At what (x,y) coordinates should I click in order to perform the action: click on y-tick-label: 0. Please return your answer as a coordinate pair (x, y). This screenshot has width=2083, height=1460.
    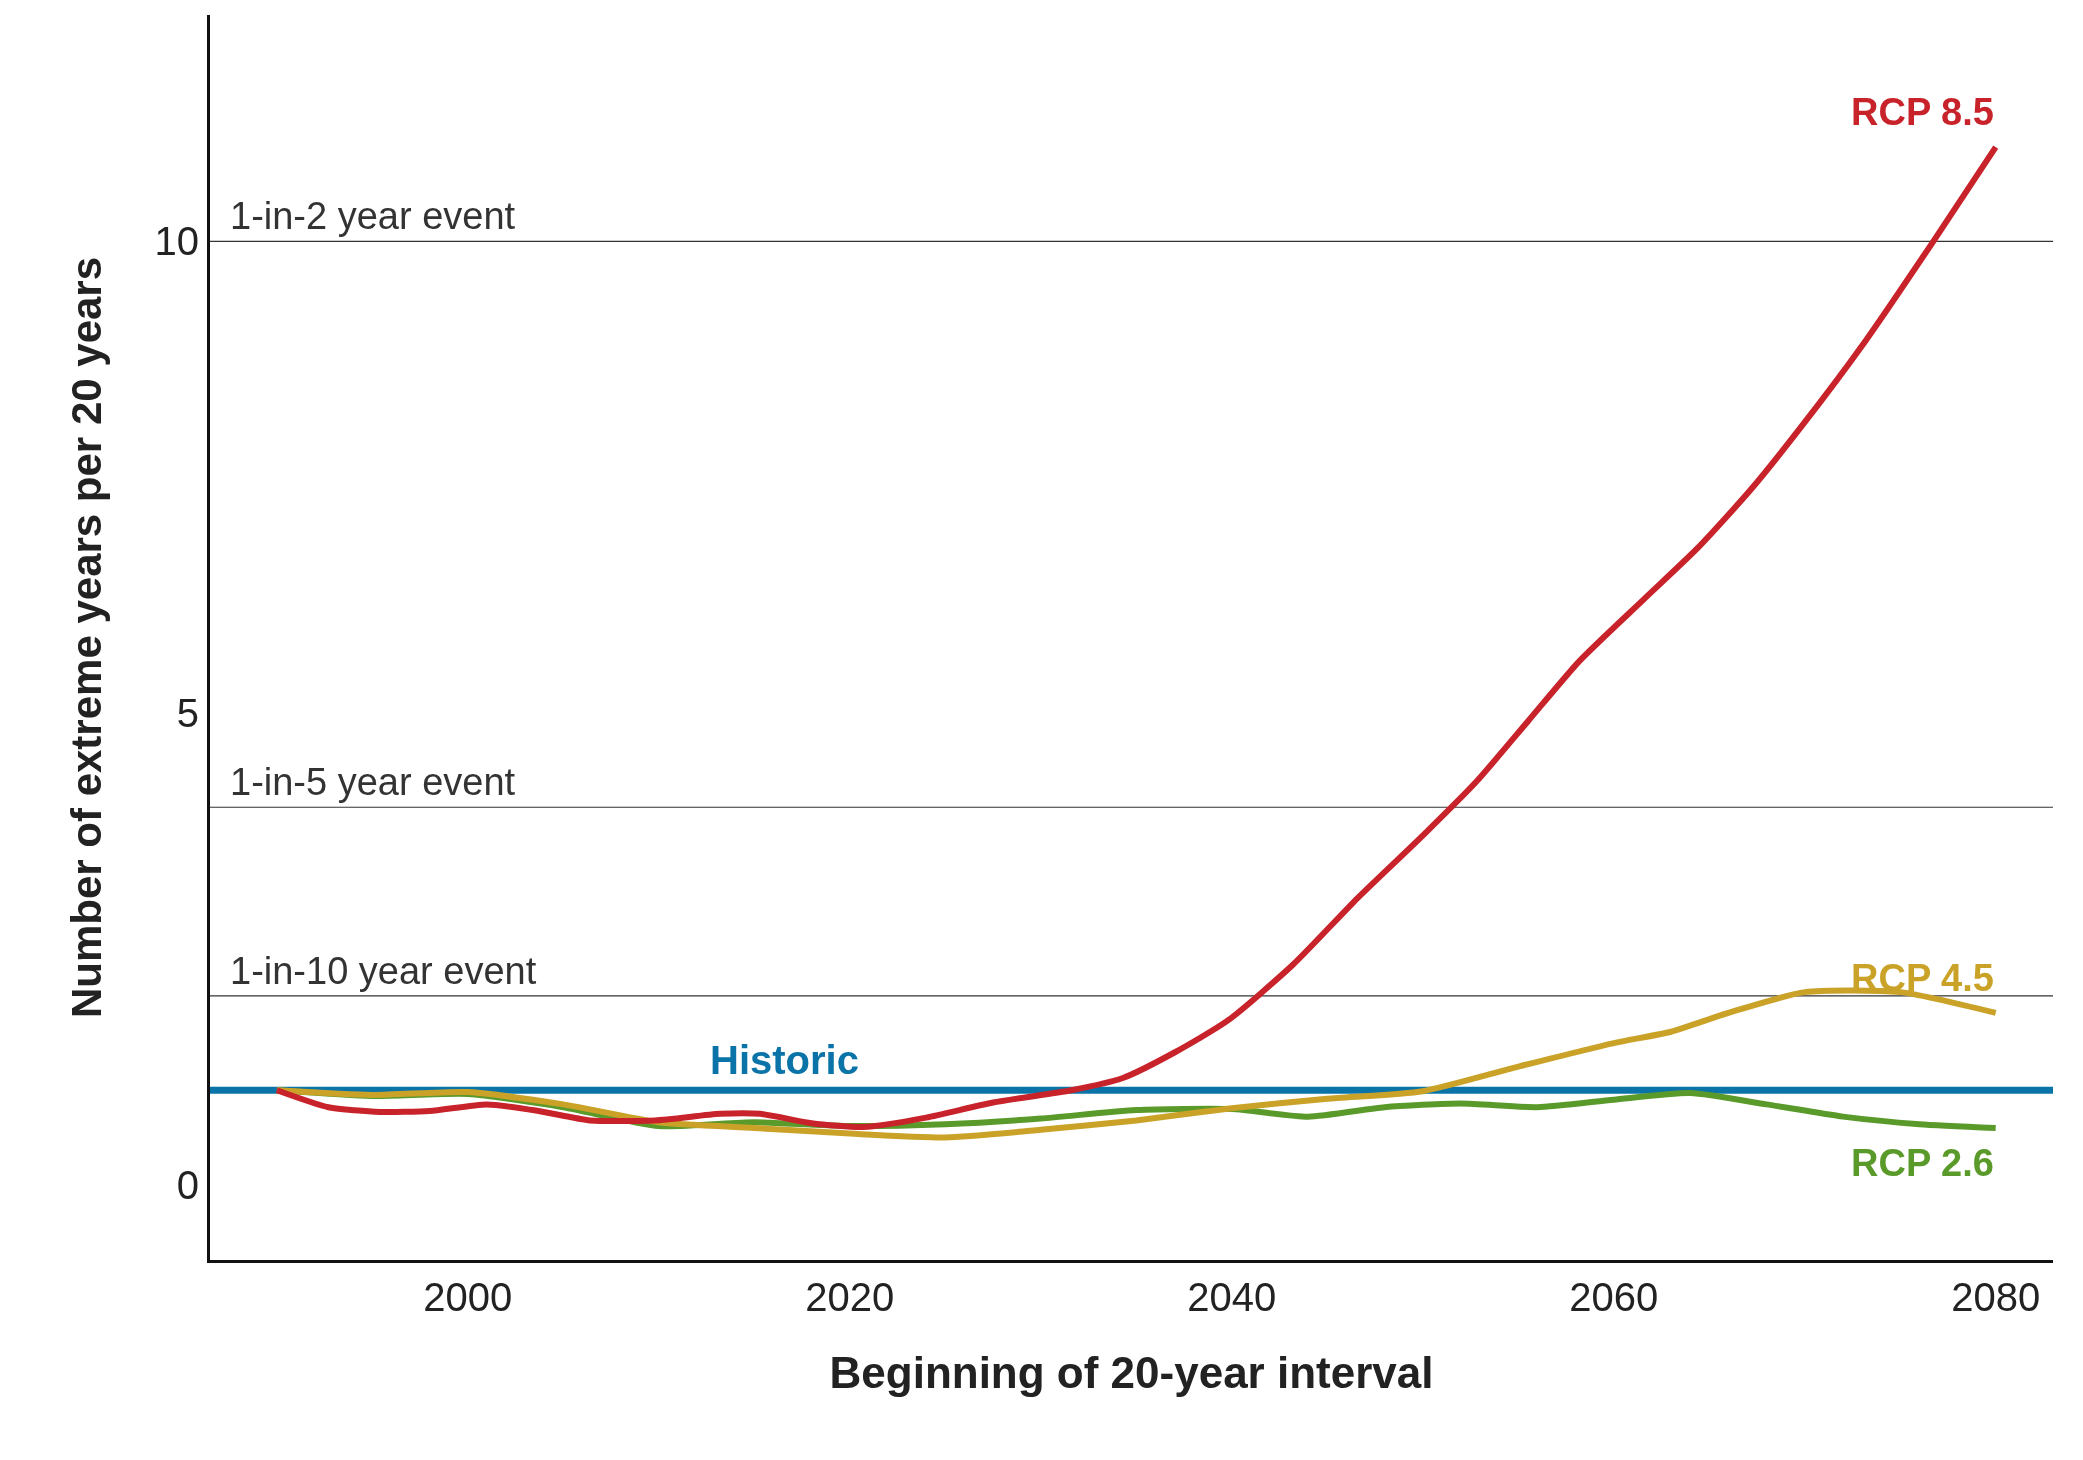
    Looking at the image, I should click on (187, 1184).